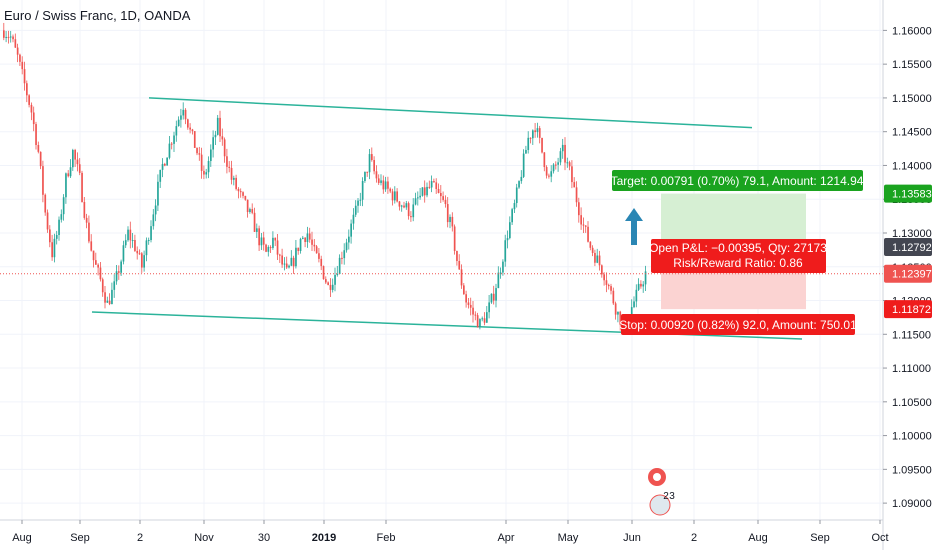  What do you see at coordinates (912, 195) in the screenshot?
I see `price-flag-label: 1.13583` at bounding box center [912, 195].